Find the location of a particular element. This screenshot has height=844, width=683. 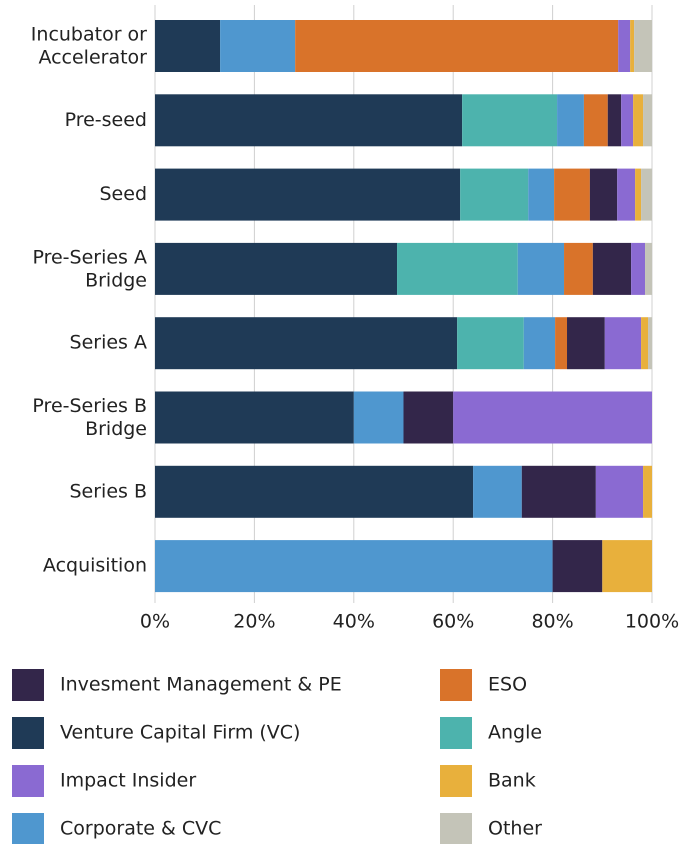

y-tick-label: Pre-Series B Bridge is located at coordinates (89, 417).